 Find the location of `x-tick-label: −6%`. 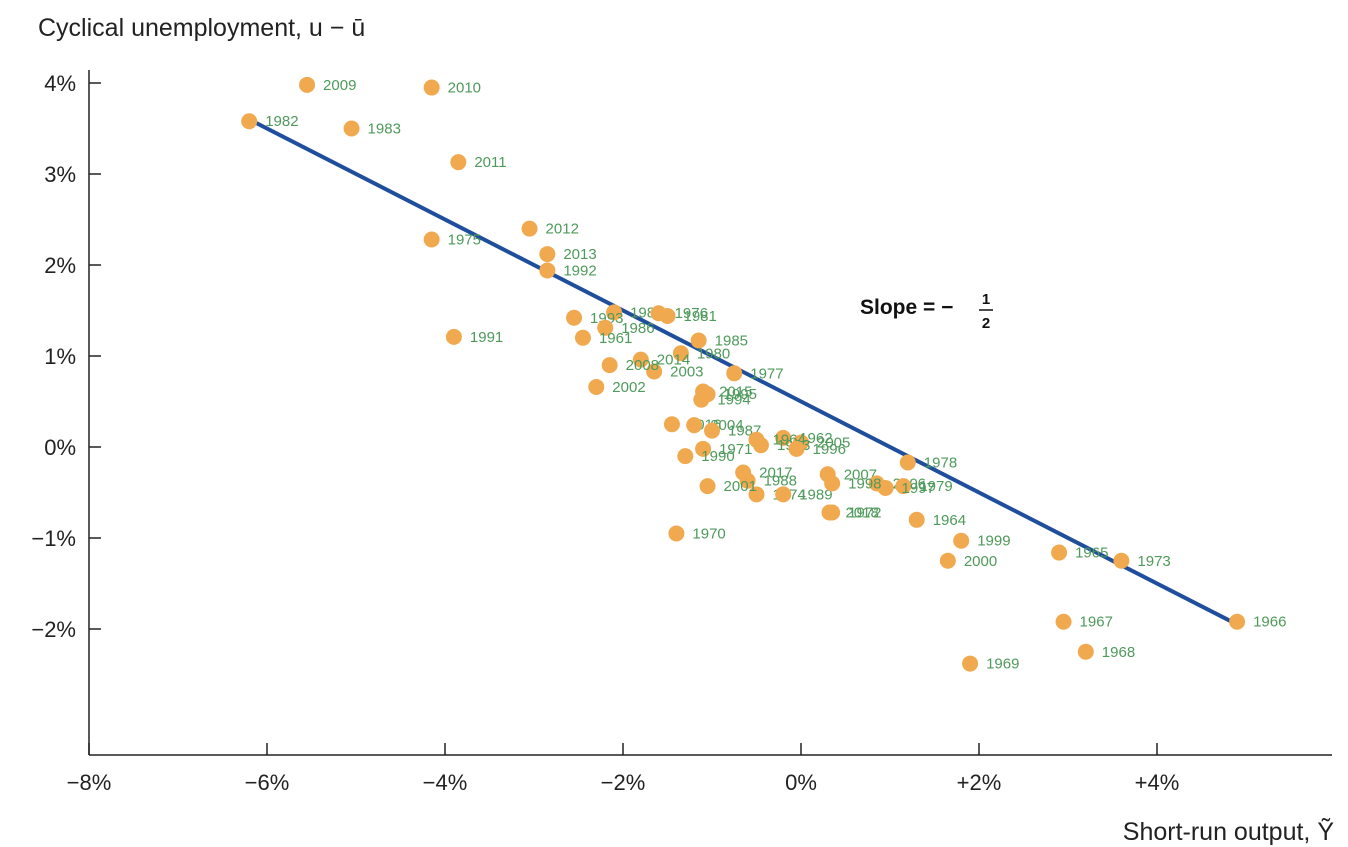

x-tick-label: −6% is located at coordinates (267, 782).